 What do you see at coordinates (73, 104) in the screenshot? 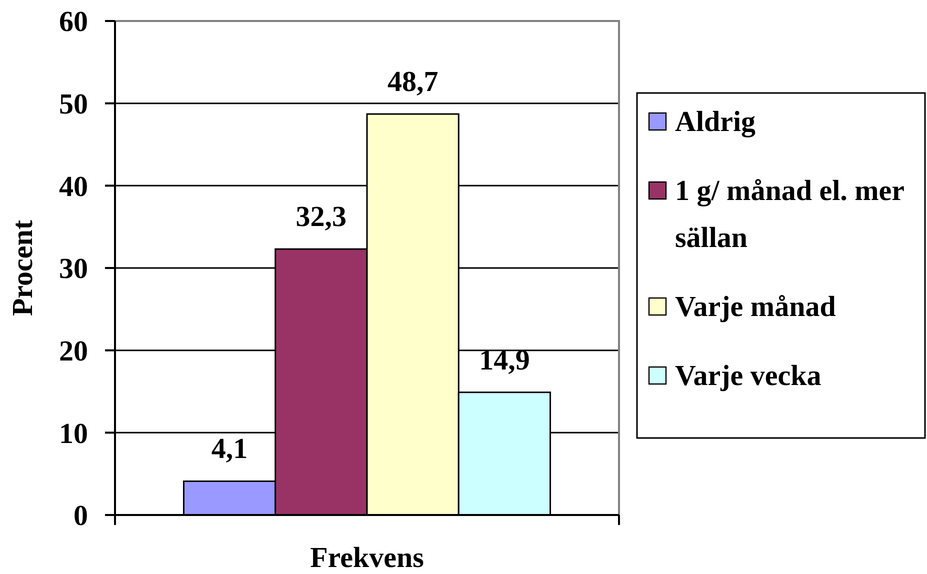
I see `y-tick-label: 50` at bounding box center [73, 104].